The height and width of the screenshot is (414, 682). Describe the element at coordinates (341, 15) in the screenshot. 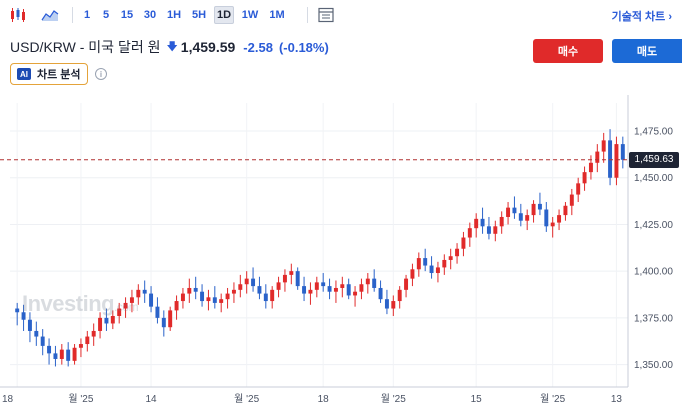

I see `chart-toolbar: 1 5 15 30 1H 5H 1D 1W 1M 기술적 차트 ›` at that location.